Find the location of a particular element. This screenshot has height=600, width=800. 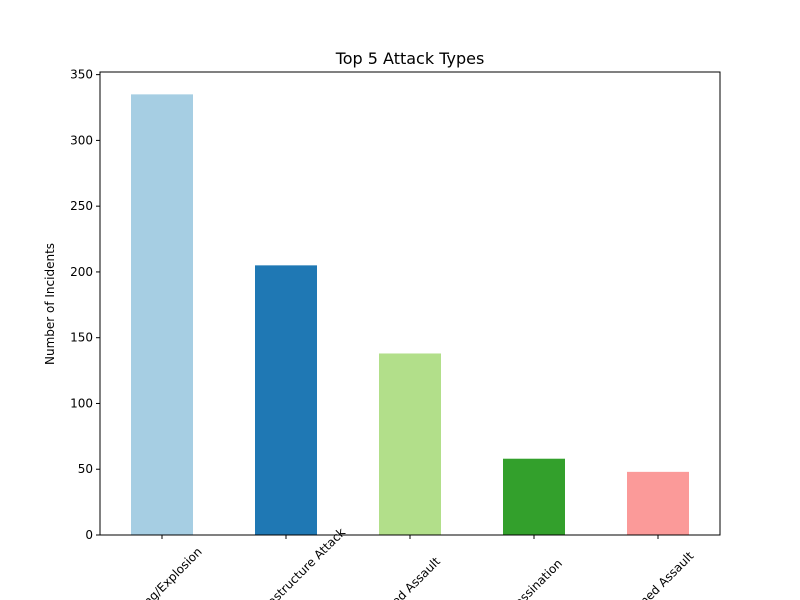

y-tick-label: 200 is located at coordinates (81, 272).